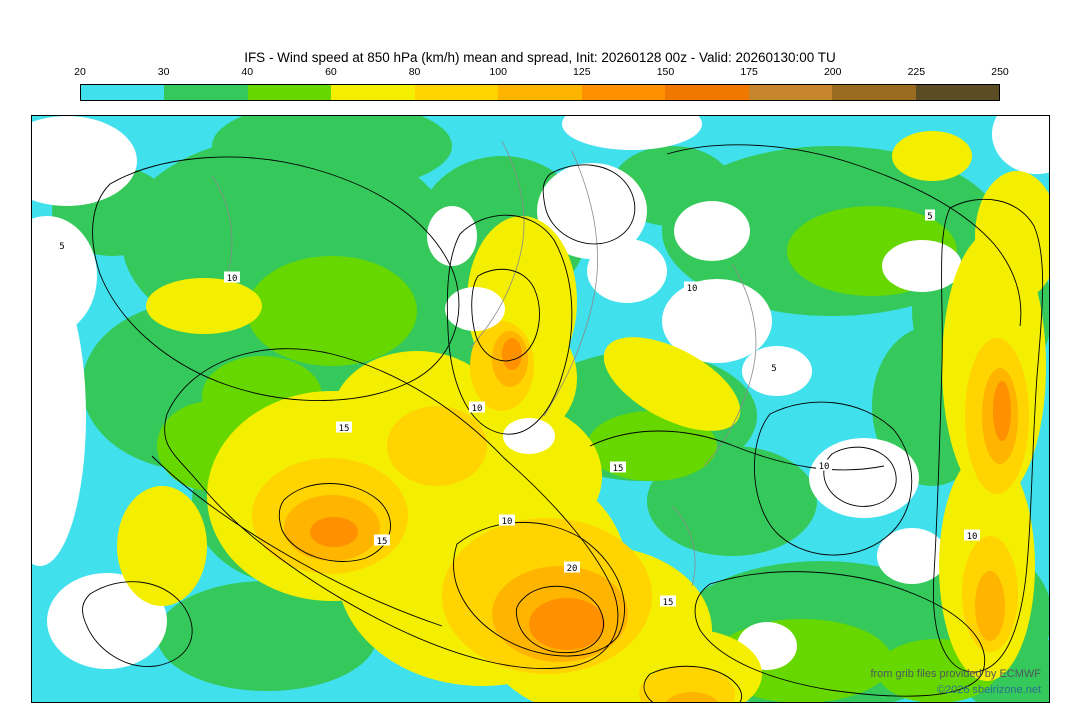  Describe the element at coordinates (988, 690) in the screenshot. I see `attribution-copyright: ©2026 sbeirizone.net` at that location.